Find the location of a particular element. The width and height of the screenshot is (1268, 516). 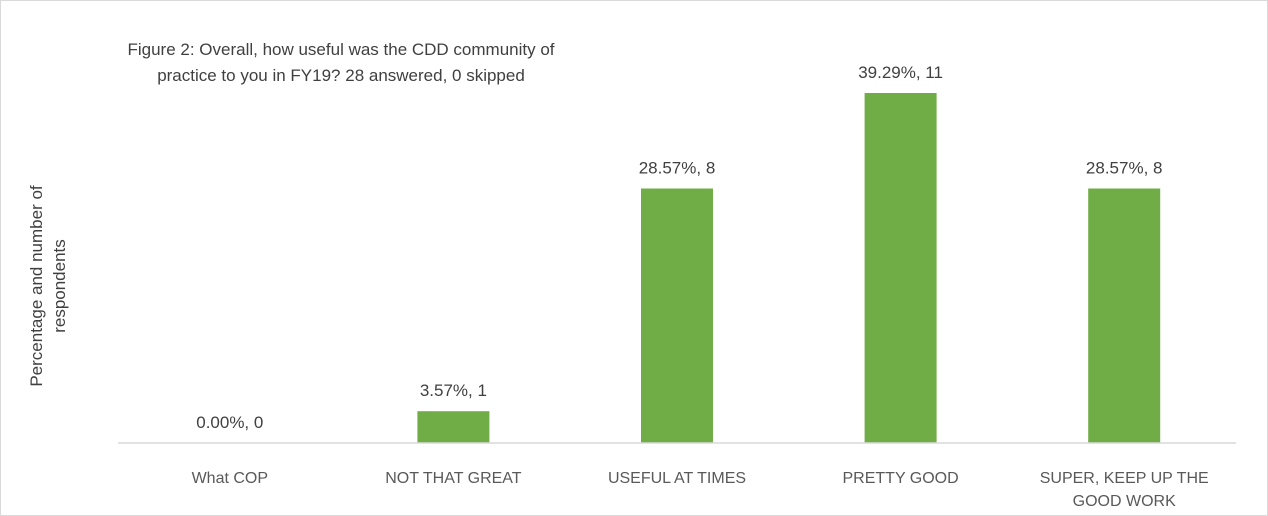

category-label: PRETTY GOOD is located at coordinates (901, 478).